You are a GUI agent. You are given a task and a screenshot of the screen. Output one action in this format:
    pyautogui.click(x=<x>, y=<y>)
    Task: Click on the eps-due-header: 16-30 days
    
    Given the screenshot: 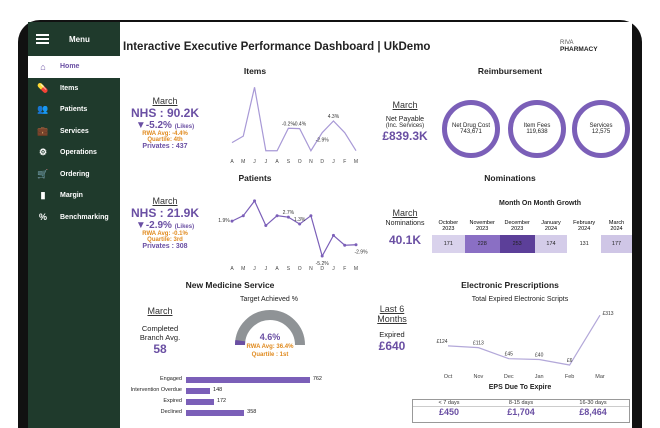 What is the action you would take?
    pyautogui.click(x=593, y=403)
    